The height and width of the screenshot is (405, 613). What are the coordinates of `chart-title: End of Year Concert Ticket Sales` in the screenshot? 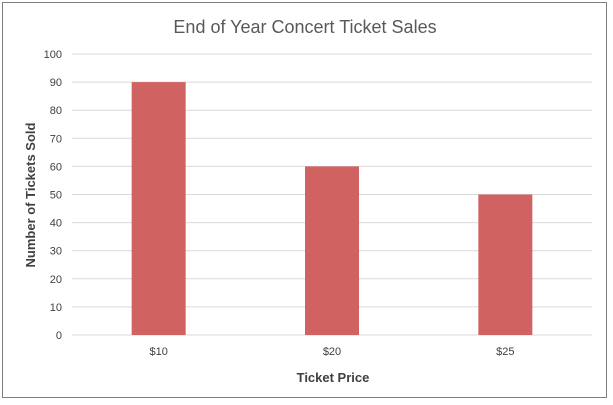 It's located at (304, 27).